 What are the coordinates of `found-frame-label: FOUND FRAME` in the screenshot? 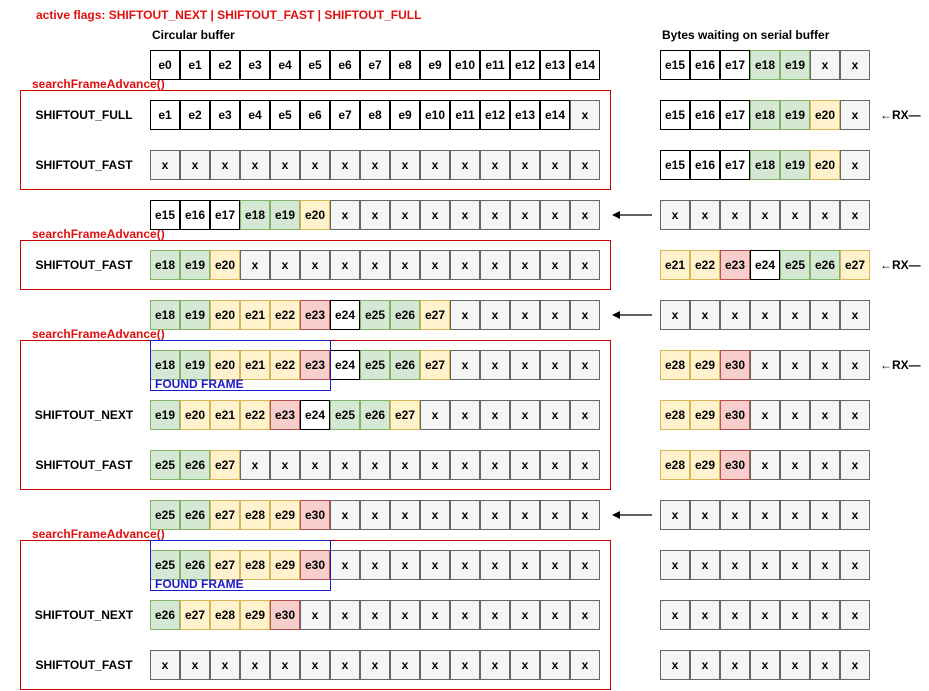 It's located at (199, 584).